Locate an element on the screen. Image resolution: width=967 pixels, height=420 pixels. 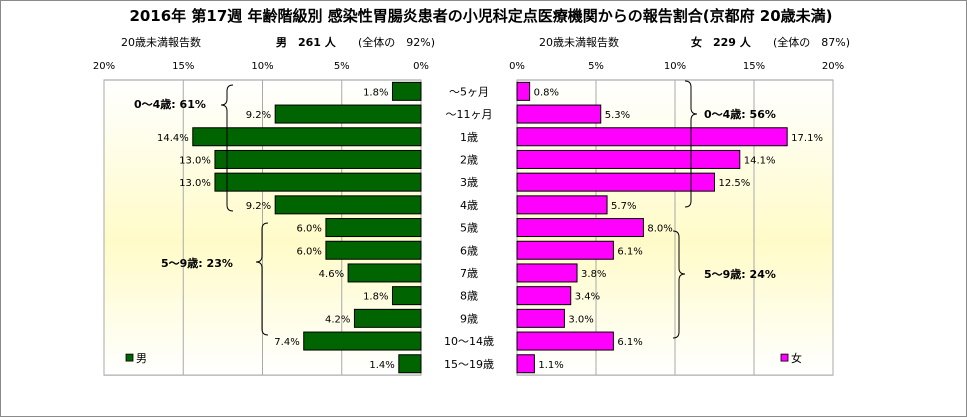
female-data-label: 12.5% is located at coordinates (735, 183).